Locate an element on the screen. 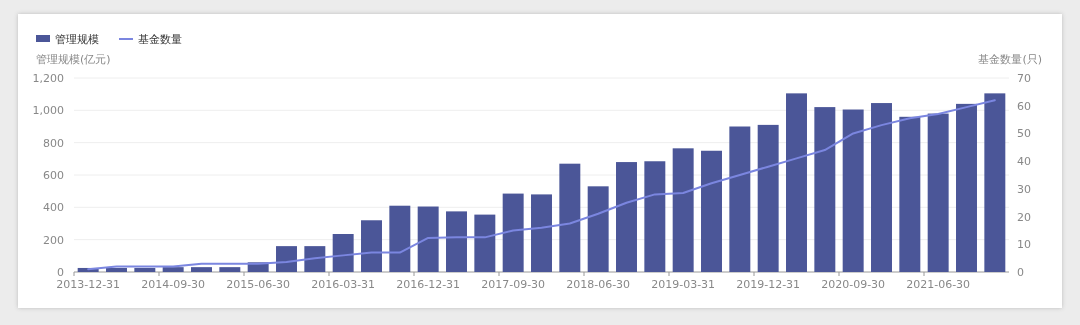  y2-tick-label: 40 is located at coordinates (1024, 162).